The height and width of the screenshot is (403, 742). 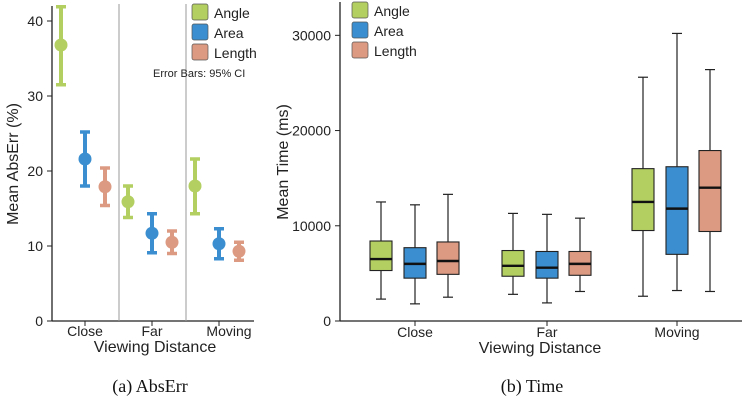 I want to click on time-legend: Angle Area Length, so click(x=384, y=30).